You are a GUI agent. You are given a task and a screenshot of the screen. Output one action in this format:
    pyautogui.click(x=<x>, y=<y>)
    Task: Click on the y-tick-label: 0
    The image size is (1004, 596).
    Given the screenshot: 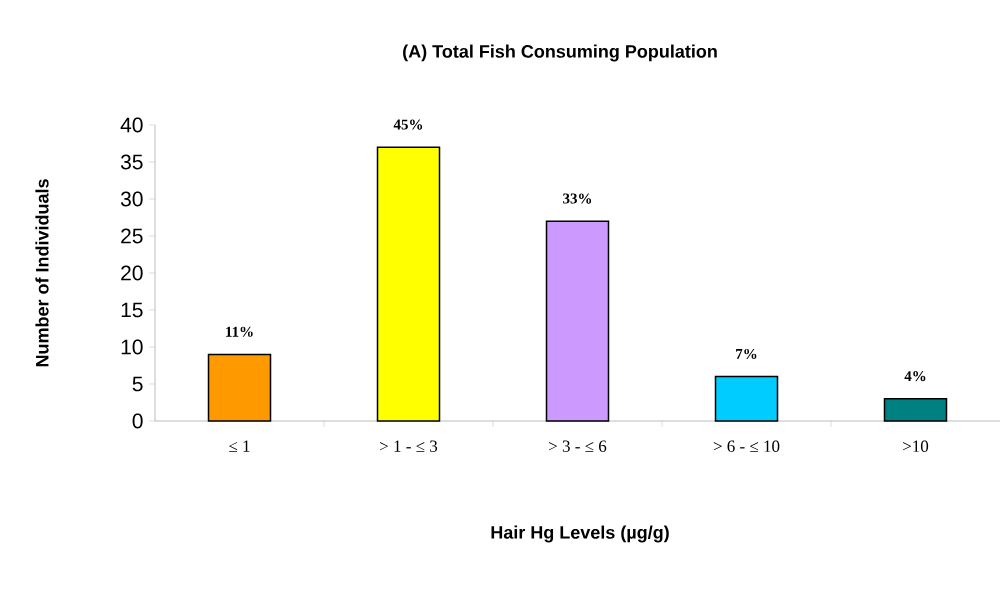 What is the action you would take?
    pyautogui.click(x=137, y=421)
    